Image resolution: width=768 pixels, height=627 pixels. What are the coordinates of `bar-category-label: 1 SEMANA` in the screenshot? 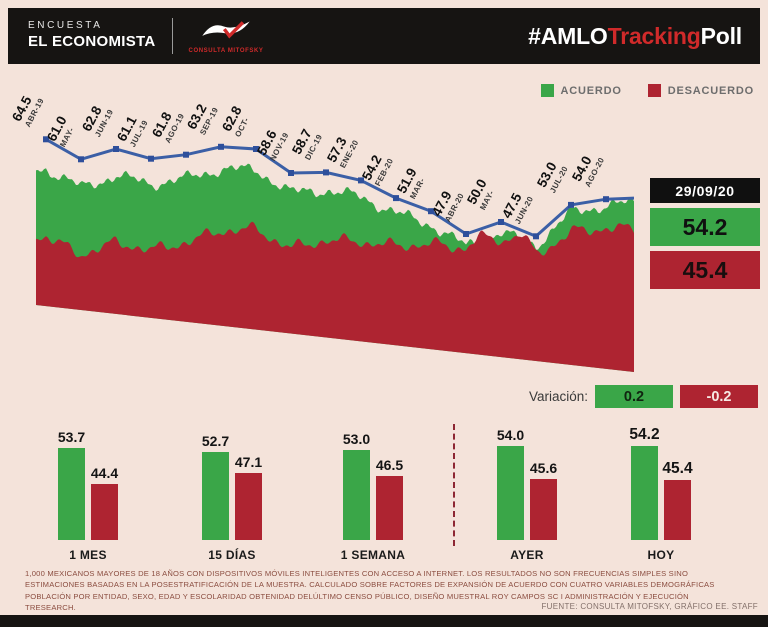 It's located at (373, 555).